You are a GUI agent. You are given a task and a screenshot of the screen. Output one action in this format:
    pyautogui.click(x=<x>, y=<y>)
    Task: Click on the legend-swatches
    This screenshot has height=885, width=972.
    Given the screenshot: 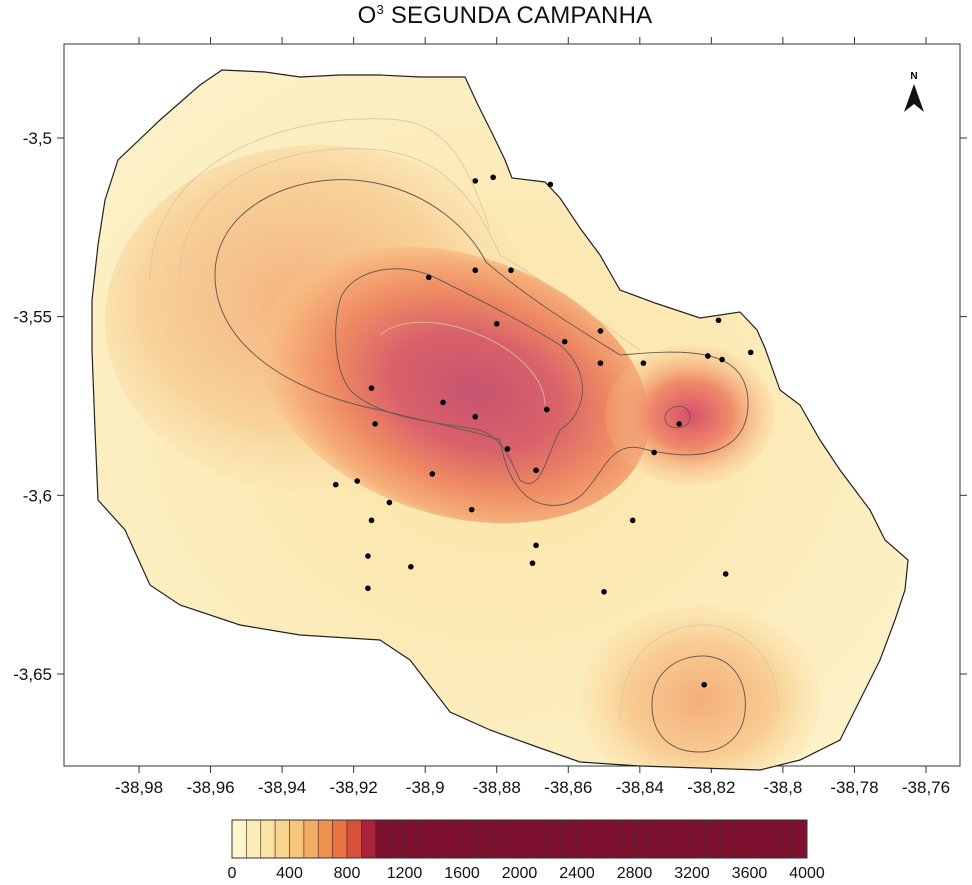 What is the action you would take?
    pyautogui.click(x=519, y=839)
    